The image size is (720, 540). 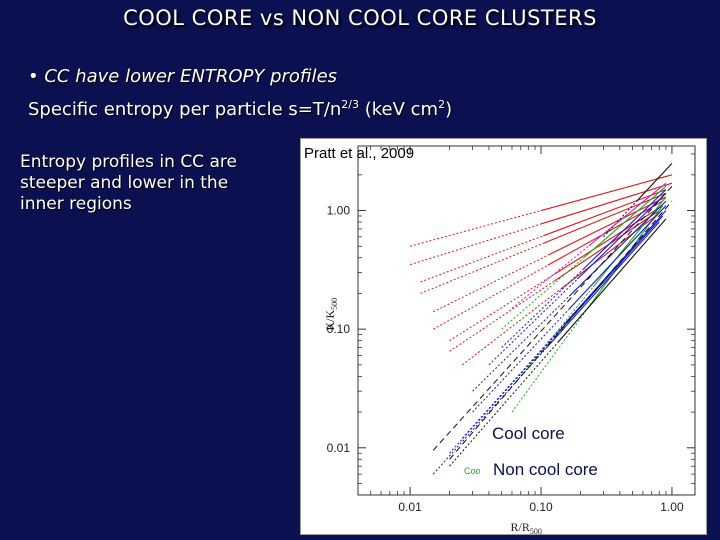 What do you see at coordinates (185, 109) in the screenshot?
I see `subtitle-prefix: Specific entropy per particle s=T/n` at bounding box center [185, 109].